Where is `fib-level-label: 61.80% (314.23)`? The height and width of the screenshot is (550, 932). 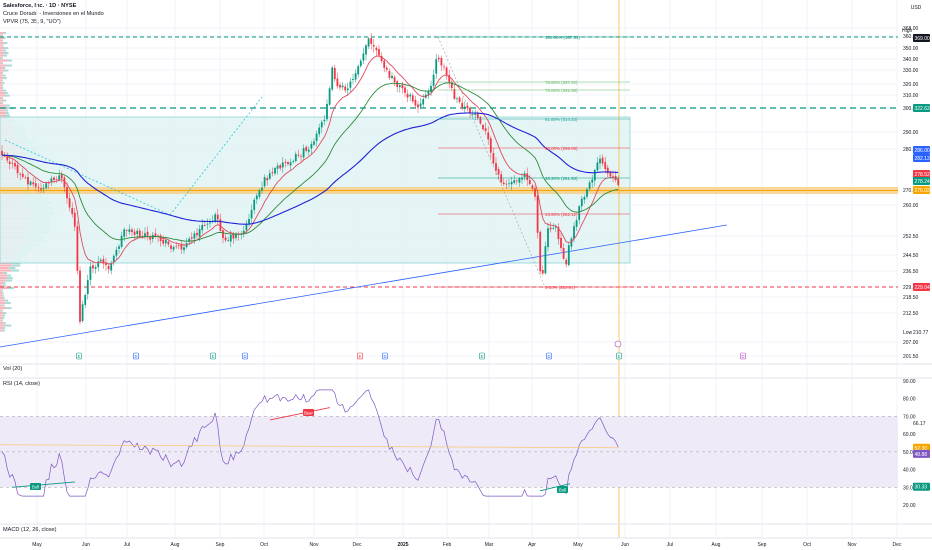
fib-level-label: 61.80% (314.23) is located at coordinates (561, 119).